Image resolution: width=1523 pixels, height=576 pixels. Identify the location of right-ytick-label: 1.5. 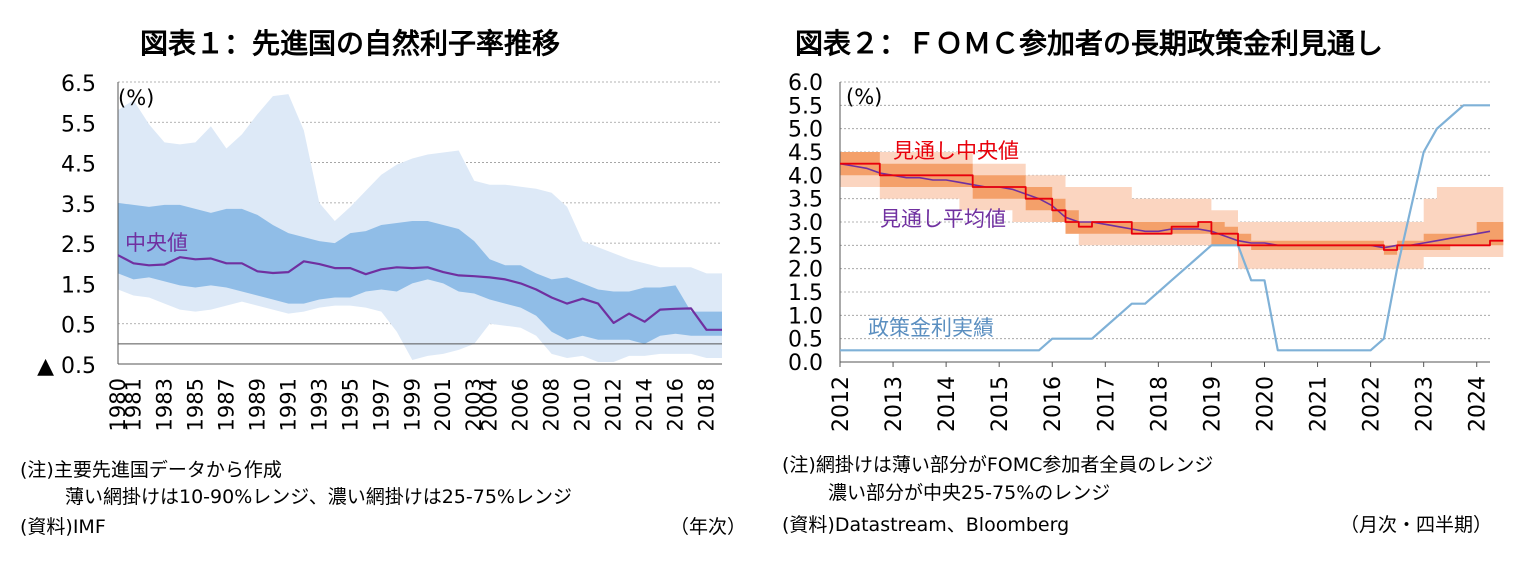
(805, 293).